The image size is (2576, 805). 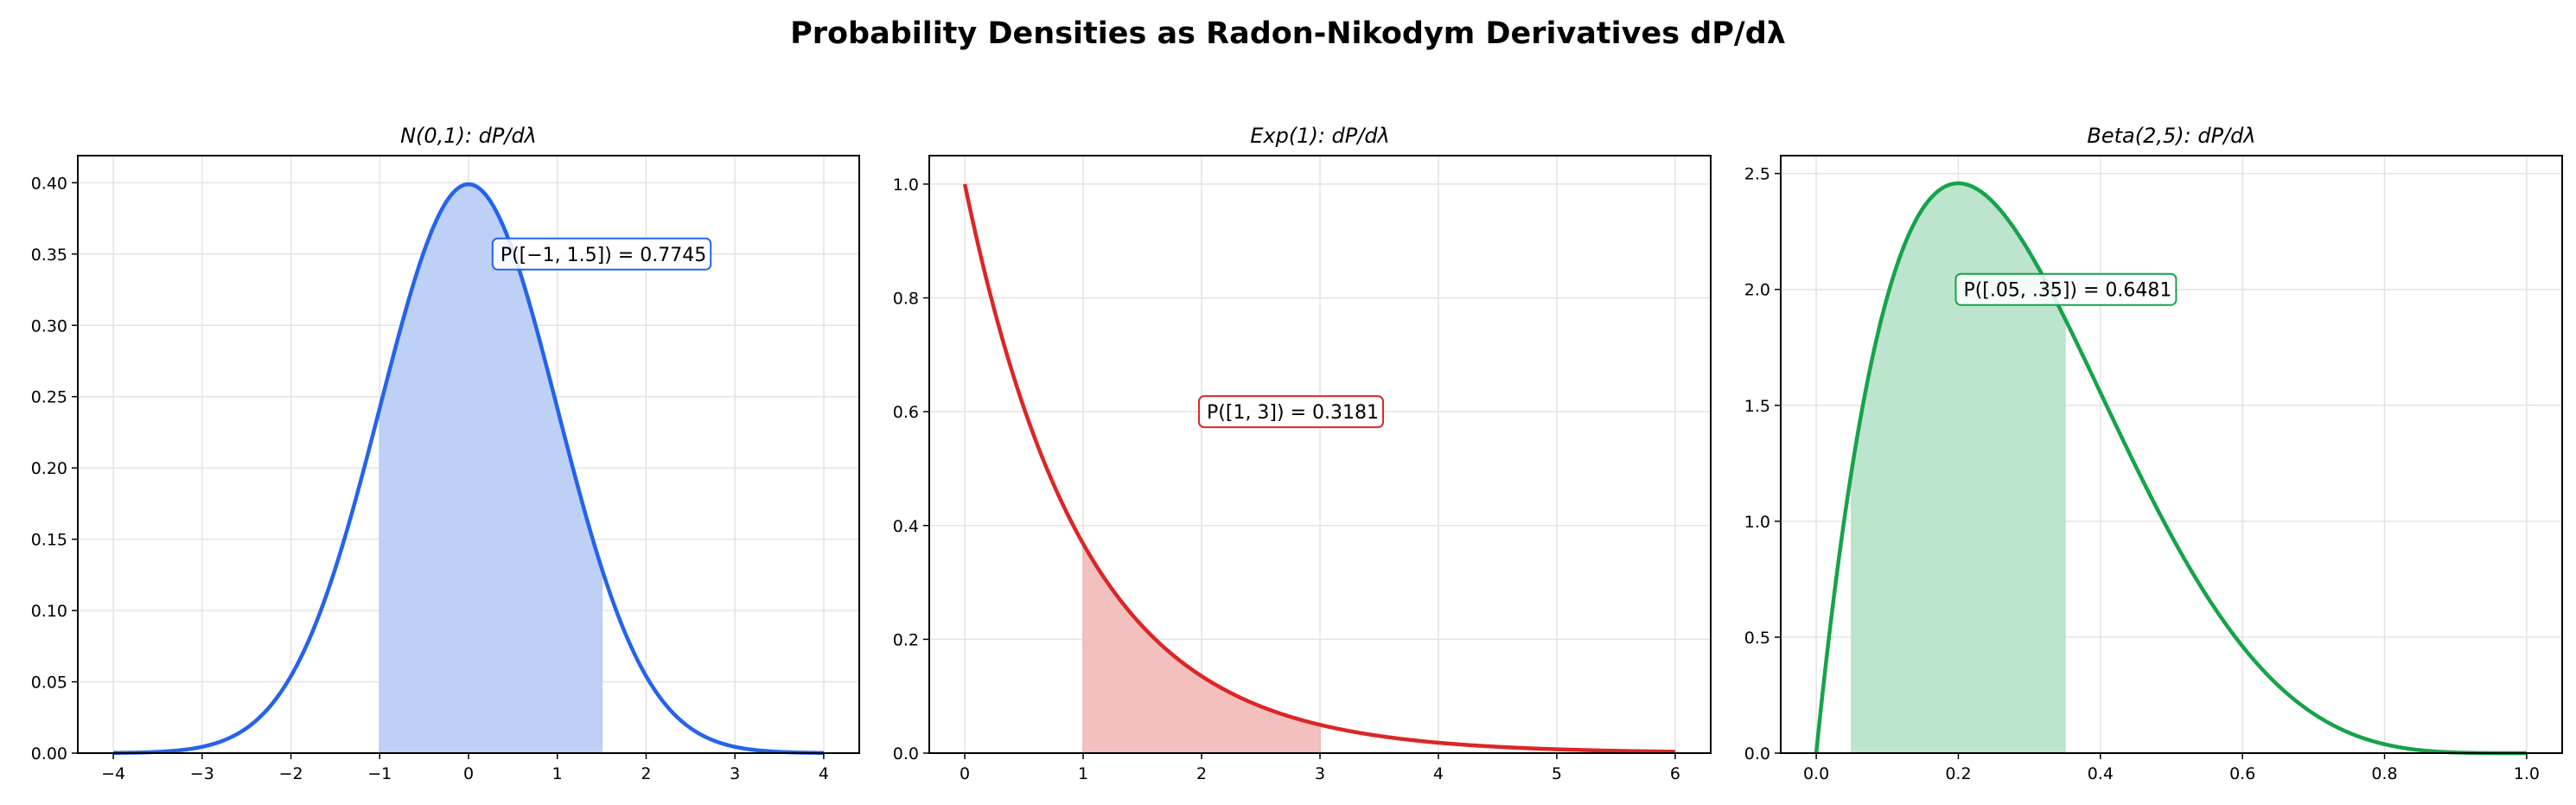 What do you see at coordinates (49, 255) in the screenshot?
I see `y-tick-label: 0.35` at bounding box center [49, 255].